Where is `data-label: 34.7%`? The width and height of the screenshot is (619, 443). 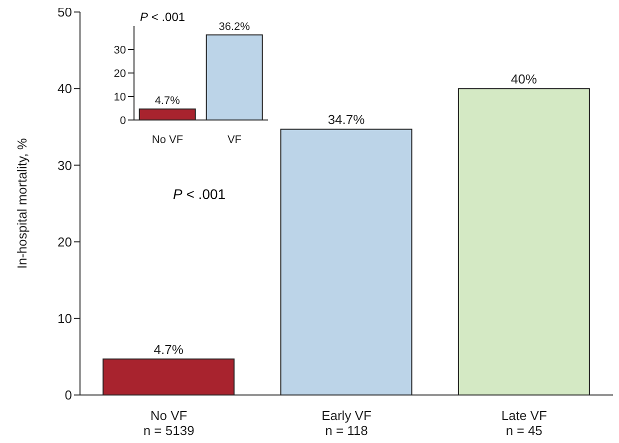 data-label: 34.7% is located at coordinates (347, 120).